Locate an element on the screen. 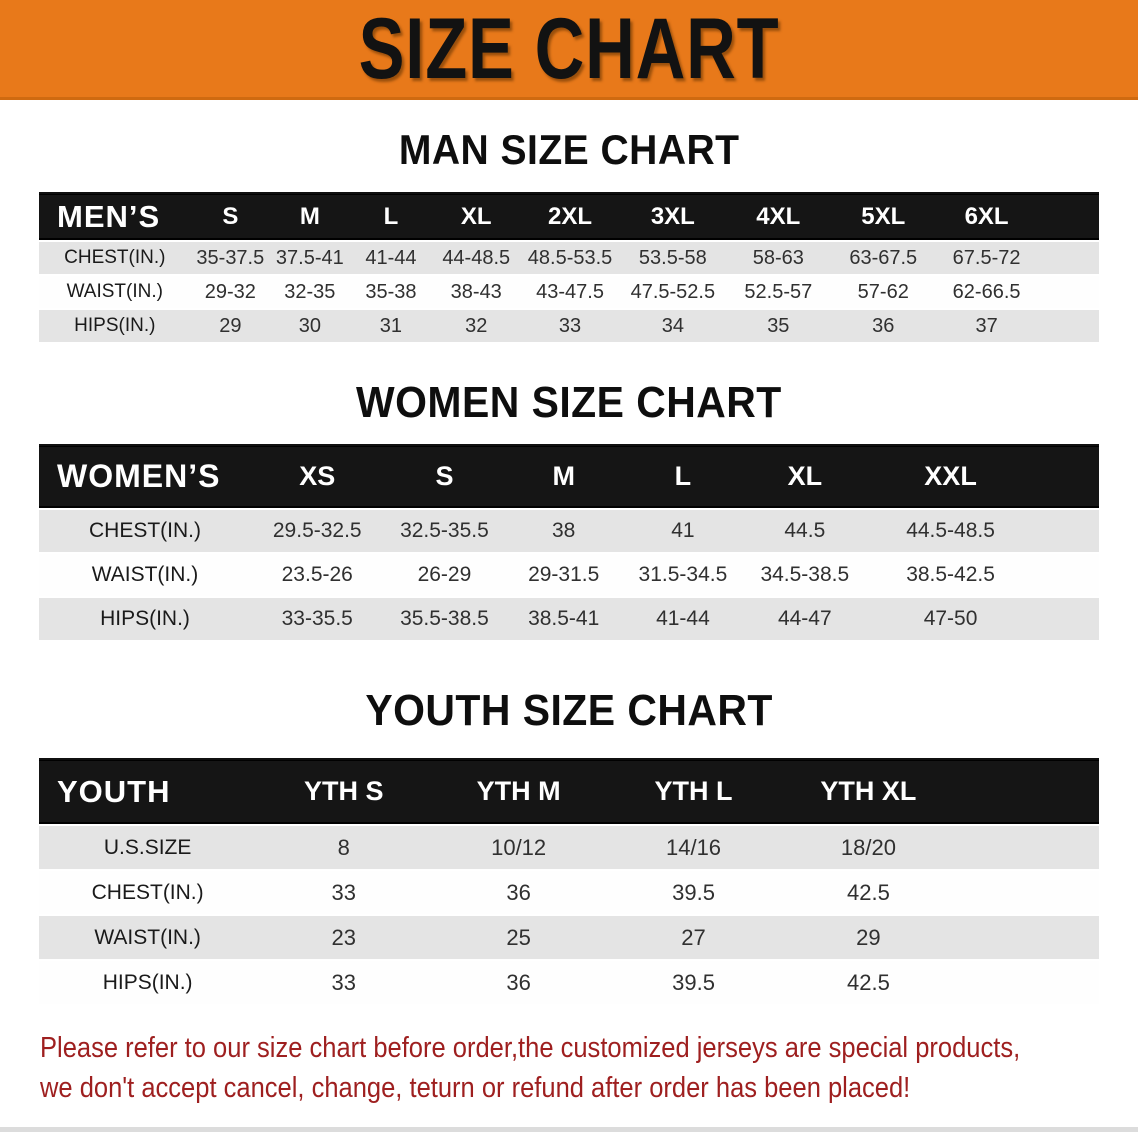  size-value-cell: 62-66.5 is located at coordinates (986, 291).